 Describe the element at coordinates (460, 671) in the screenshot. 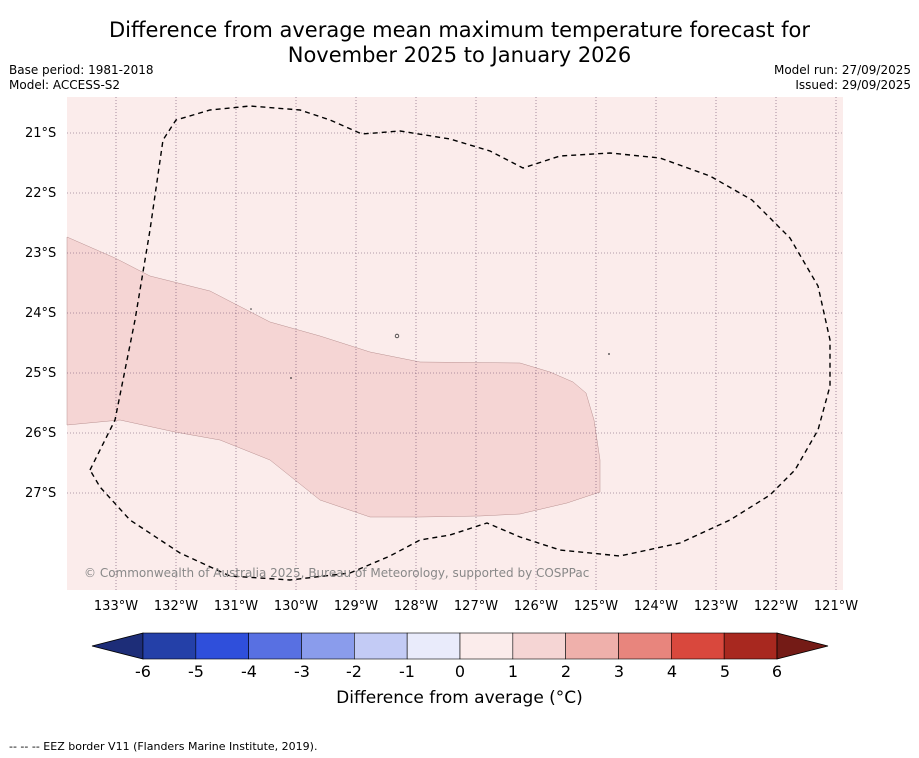

I see `colorbar-tick: 0` at that location.